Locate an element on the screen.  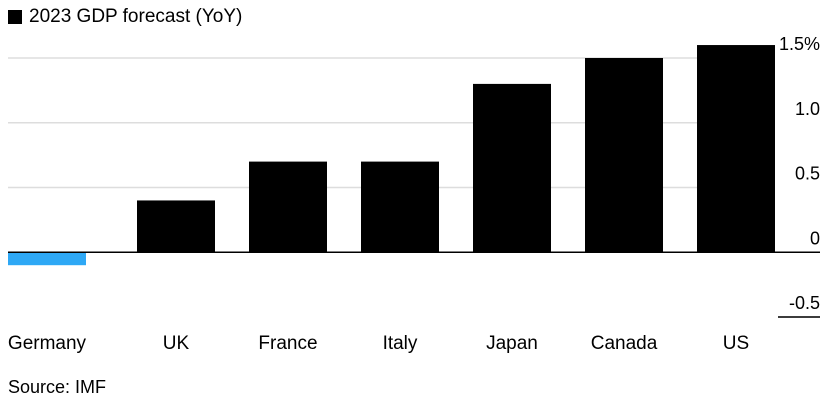
bar-germany is located at coordinates (47, 259).